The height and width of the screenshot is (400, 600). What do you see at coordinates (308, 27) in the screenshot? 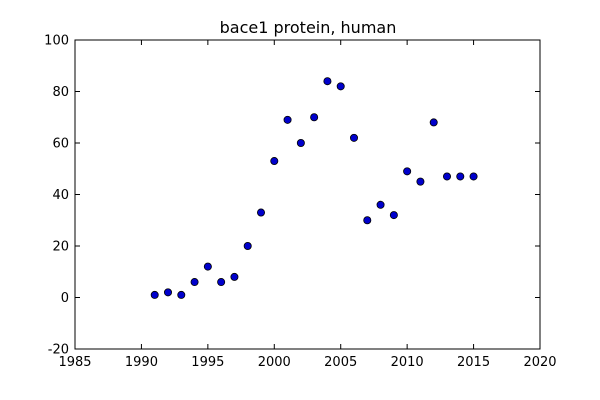
I see `chart-title: bace1 protein, human` at bounding box center [308, 27].